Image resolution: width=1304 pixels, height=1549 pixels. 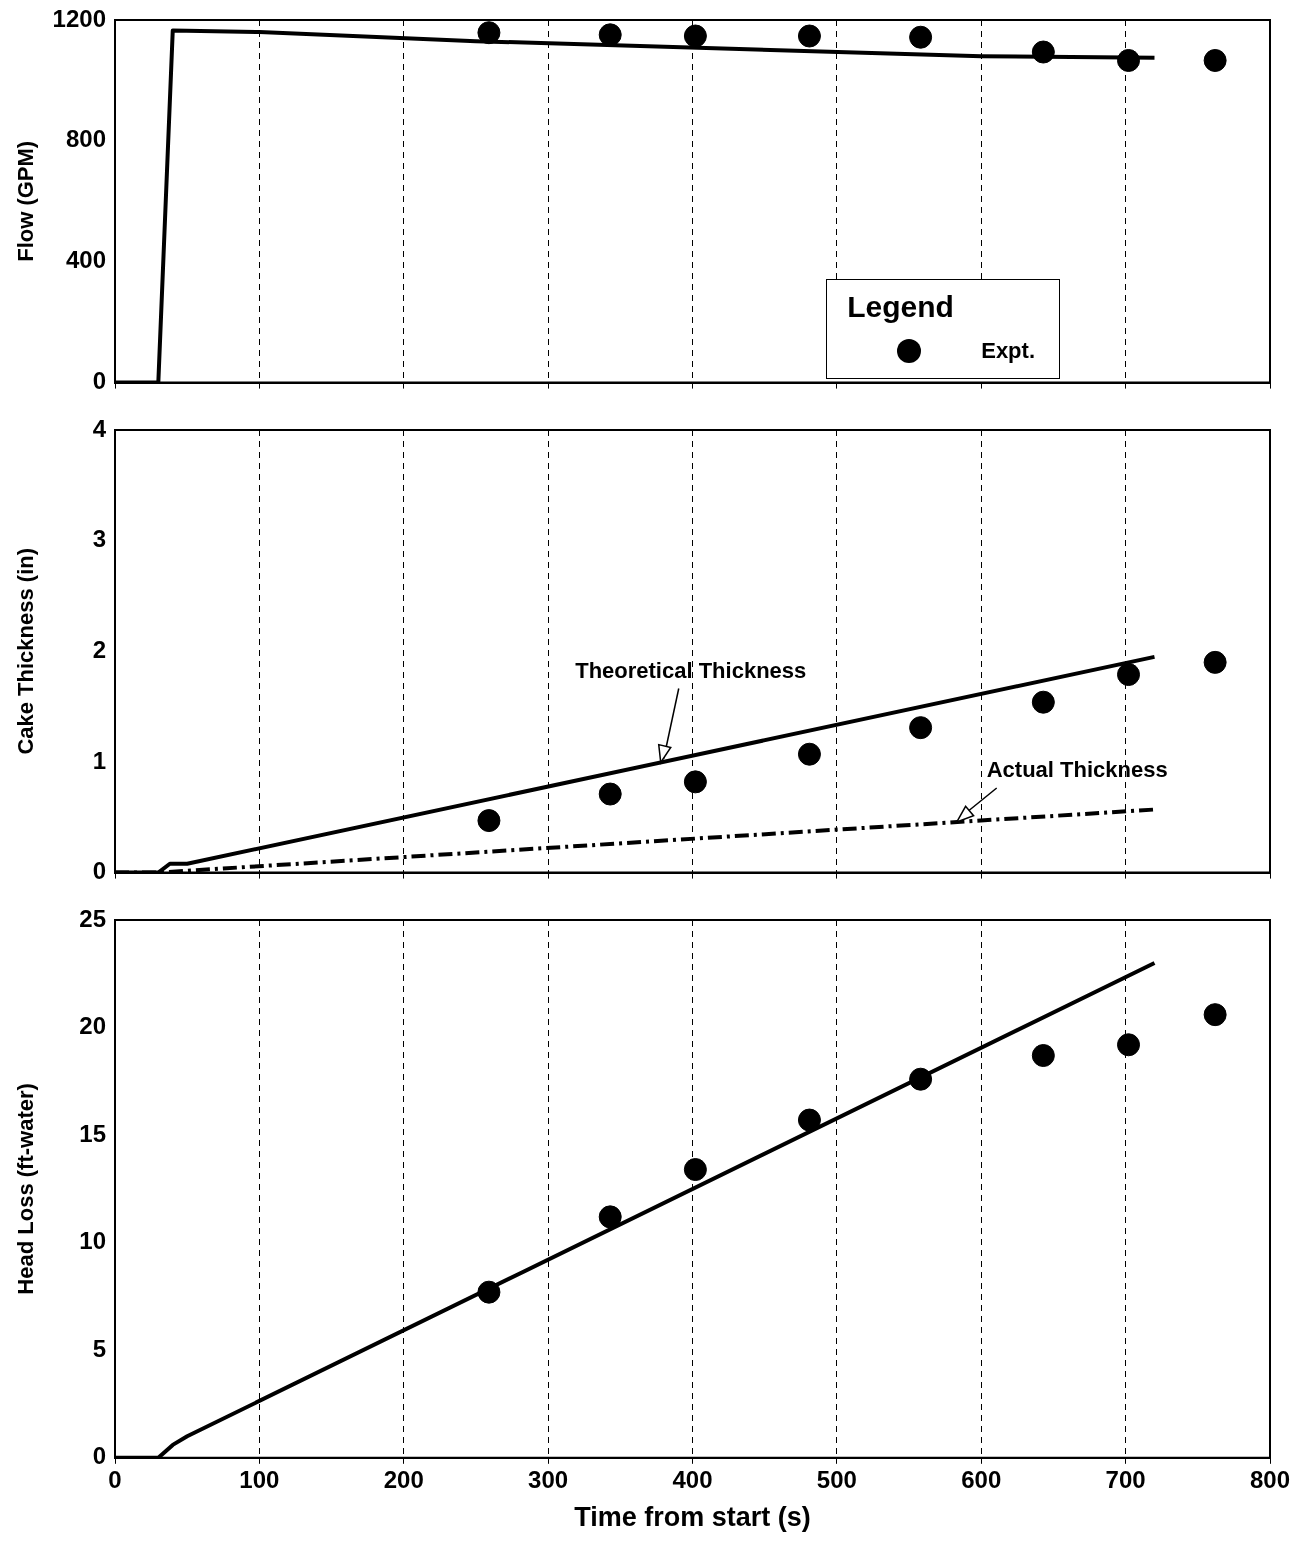 What do you see at coordinates (99, 428) in the screenshot?
I see `y-tick-label: 4` at bounding box center [99, 428].